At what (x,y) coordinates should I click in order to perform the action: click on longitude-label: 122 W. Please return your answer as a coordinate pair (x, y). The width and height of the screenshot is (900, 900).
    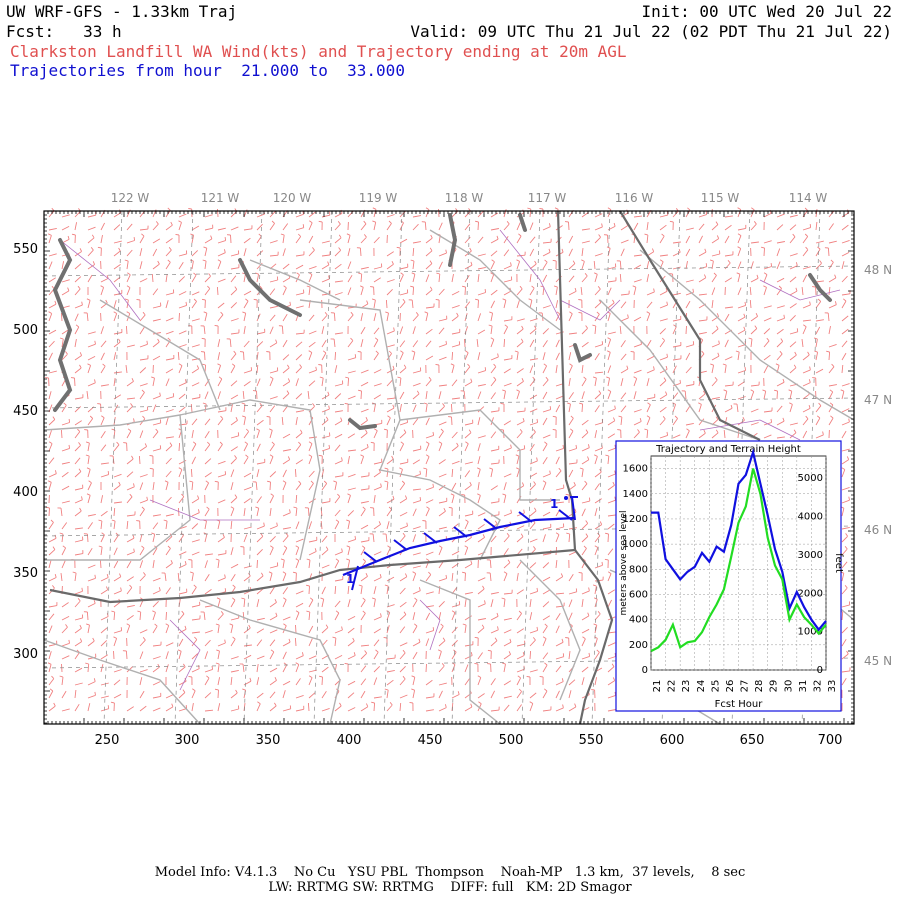
    Looking at the image, I should click on (130, 198).